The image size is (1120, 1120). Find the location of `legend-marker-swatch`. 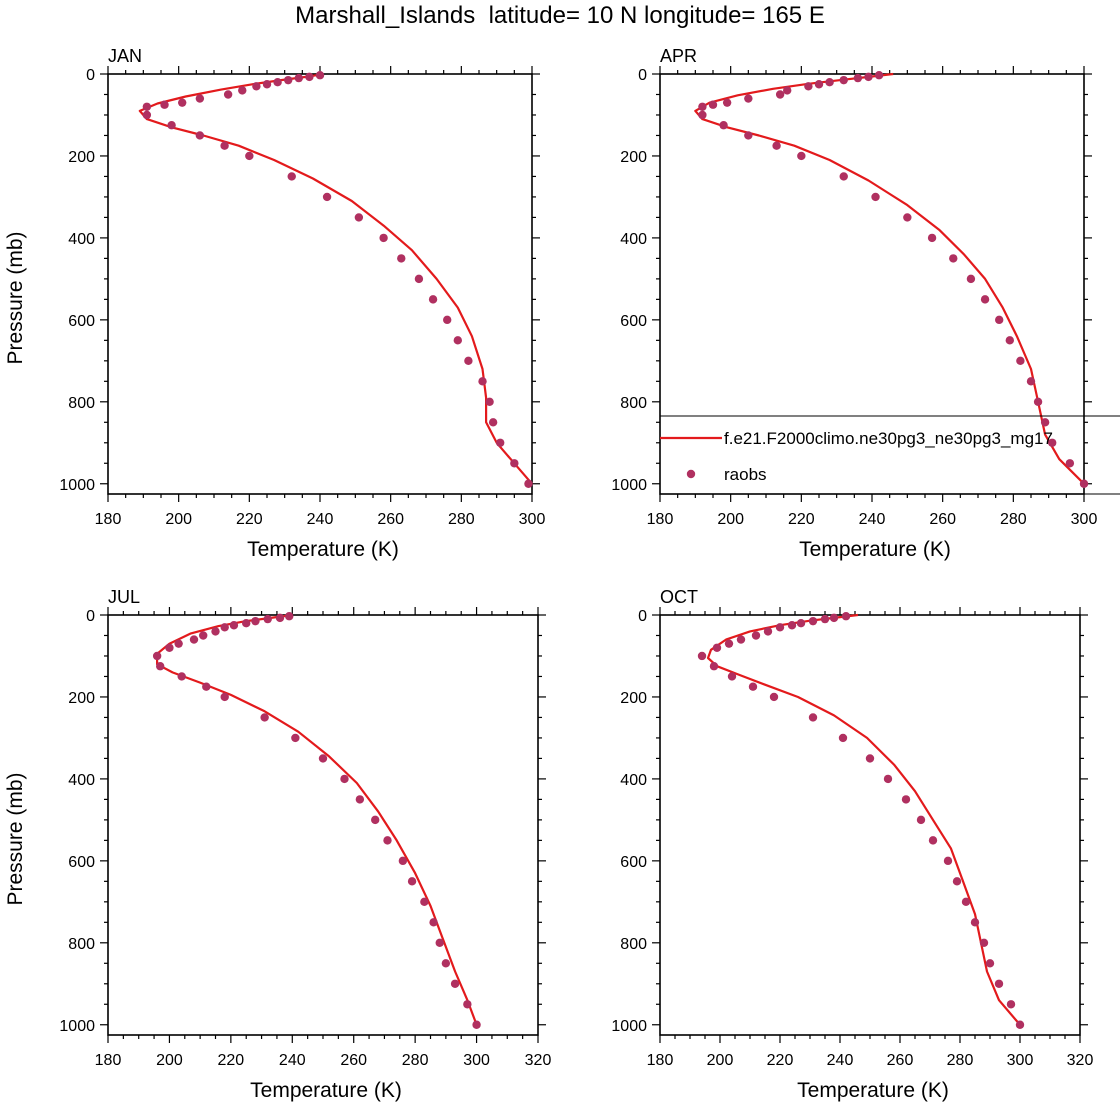

legend-marker-swatch is located at coordinates (691, 474).